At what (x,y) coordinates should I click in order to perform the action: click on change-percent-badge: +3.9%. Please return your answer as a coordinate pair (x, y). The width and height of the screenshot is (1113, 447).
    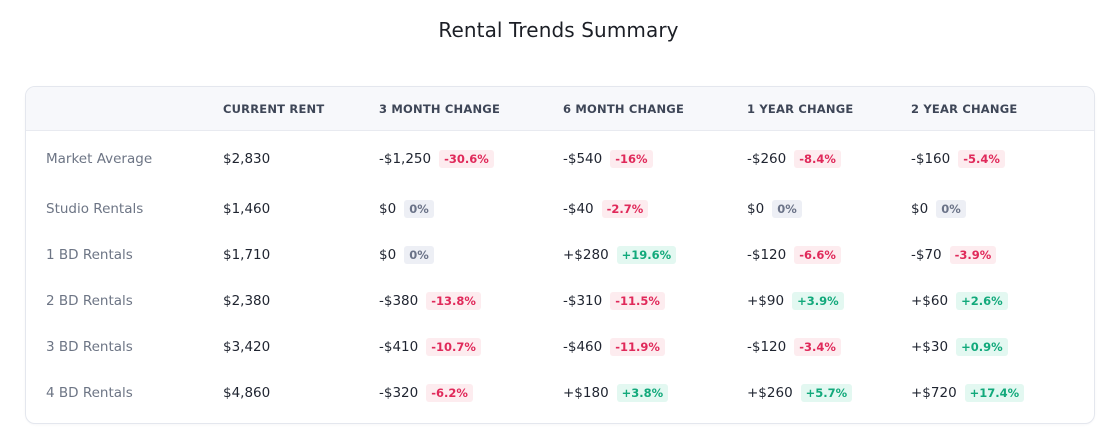
    Looking at the image, I should click on (818, 301).